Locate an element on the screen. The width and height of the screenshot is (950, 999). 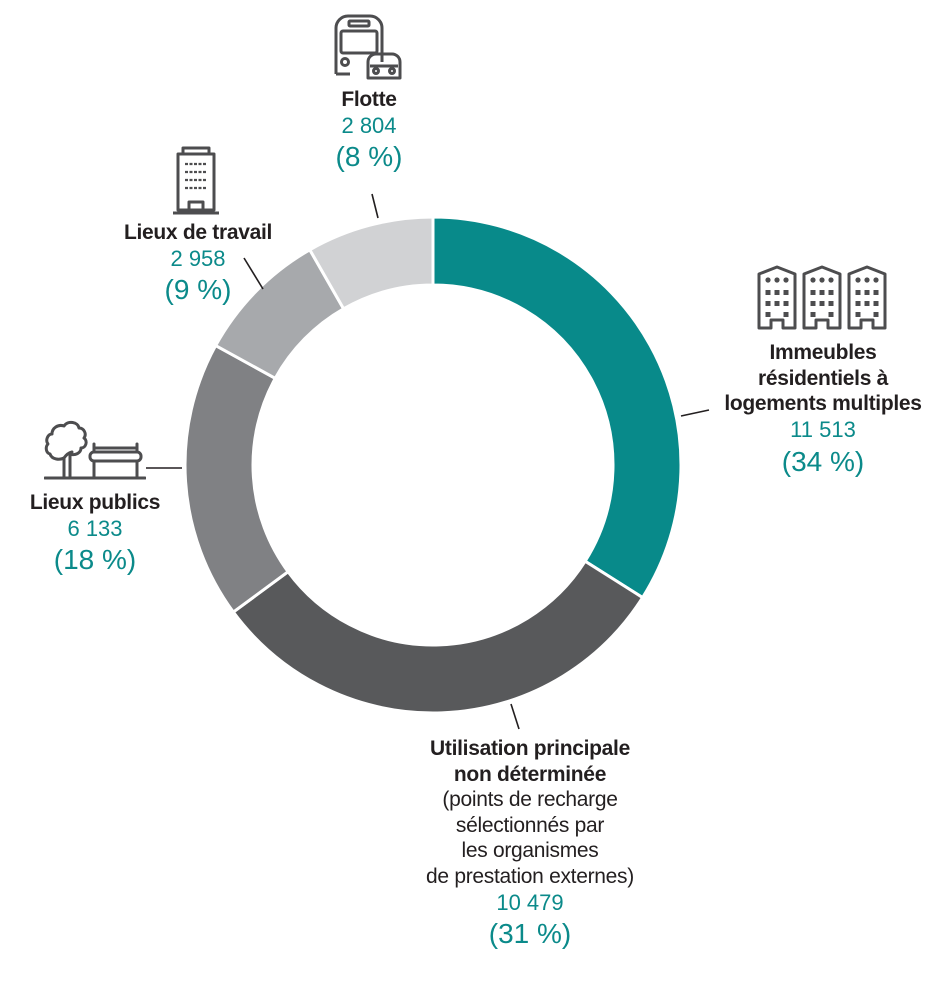
label-workplace-value: 2 958 is located at coordinates (198, 258).